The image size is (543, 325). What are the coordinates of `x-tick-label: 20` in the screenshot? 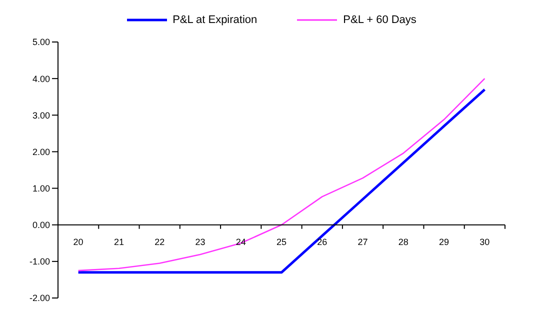 It's located at (78, 241).